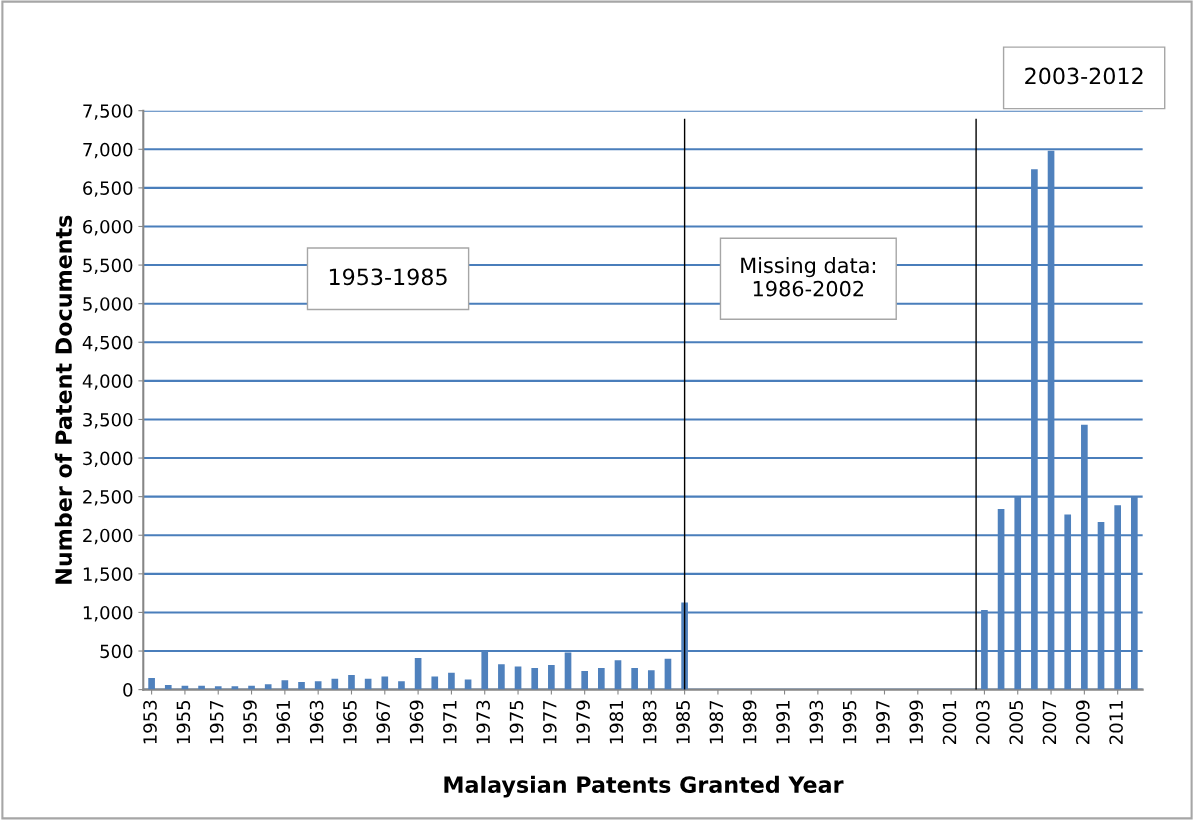 The width and height of the screenshot is (1194, 820). Describe the element at coordinates (644, 786) in the screenshot. I see `x-axis-title: Malaysian Patents Granted Year` at that location.